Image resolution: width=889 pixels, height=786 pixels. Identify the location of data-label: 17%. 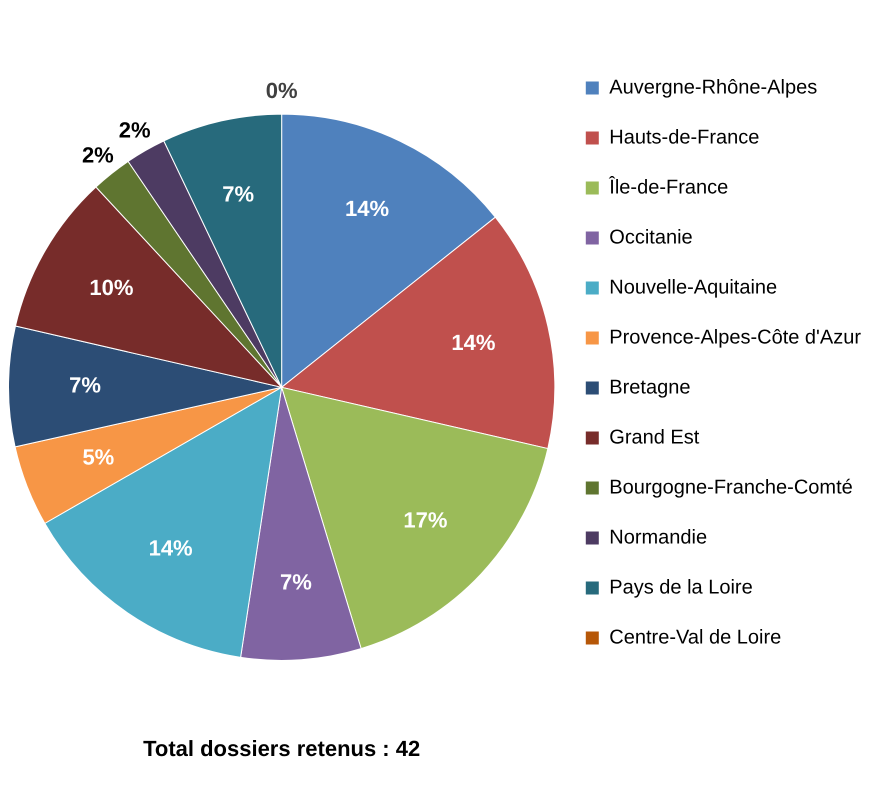
(425, 520).